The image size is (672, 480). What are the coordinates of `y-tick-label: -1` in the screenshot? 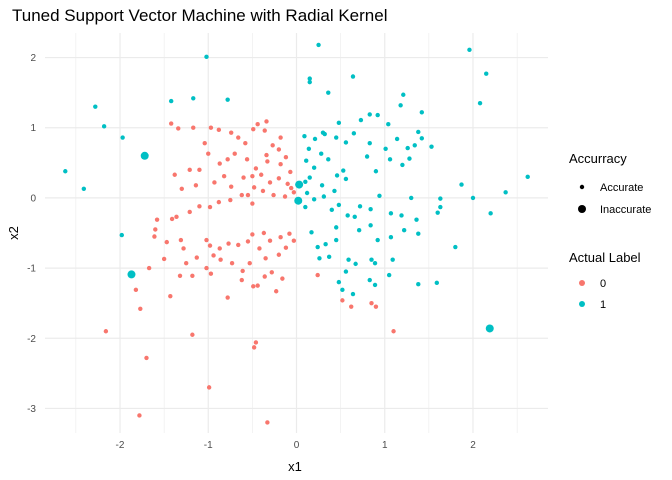 It's located at (31, 269).